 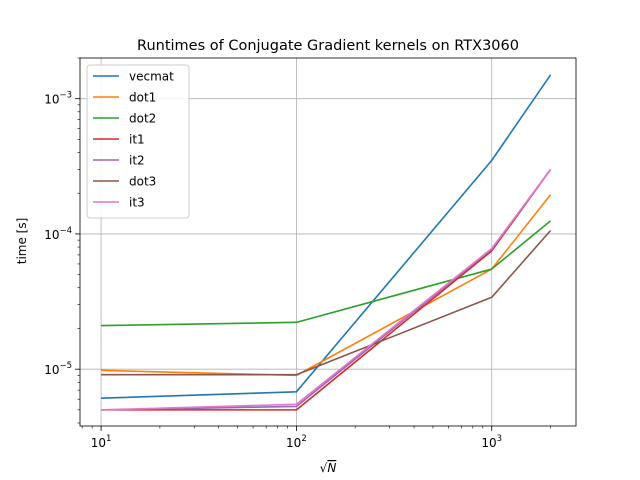 I want to click on legend-box, so click(x=138, y=141).